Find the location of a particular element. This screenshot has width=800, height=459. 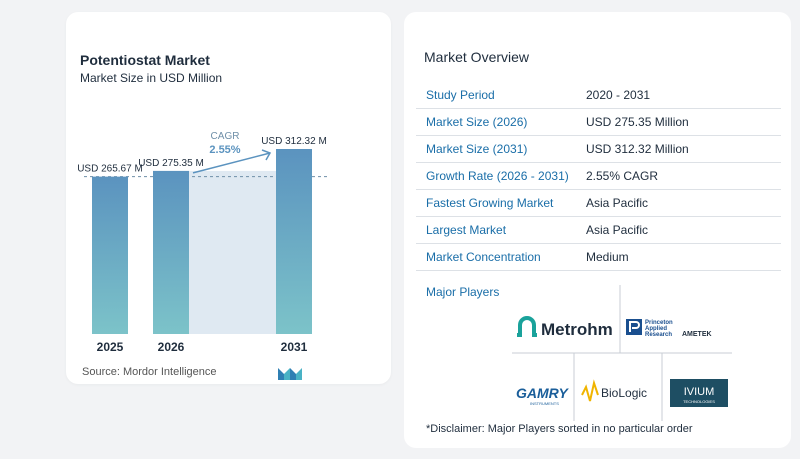

row-label: Largest Market is located at coordinates (466, 230).